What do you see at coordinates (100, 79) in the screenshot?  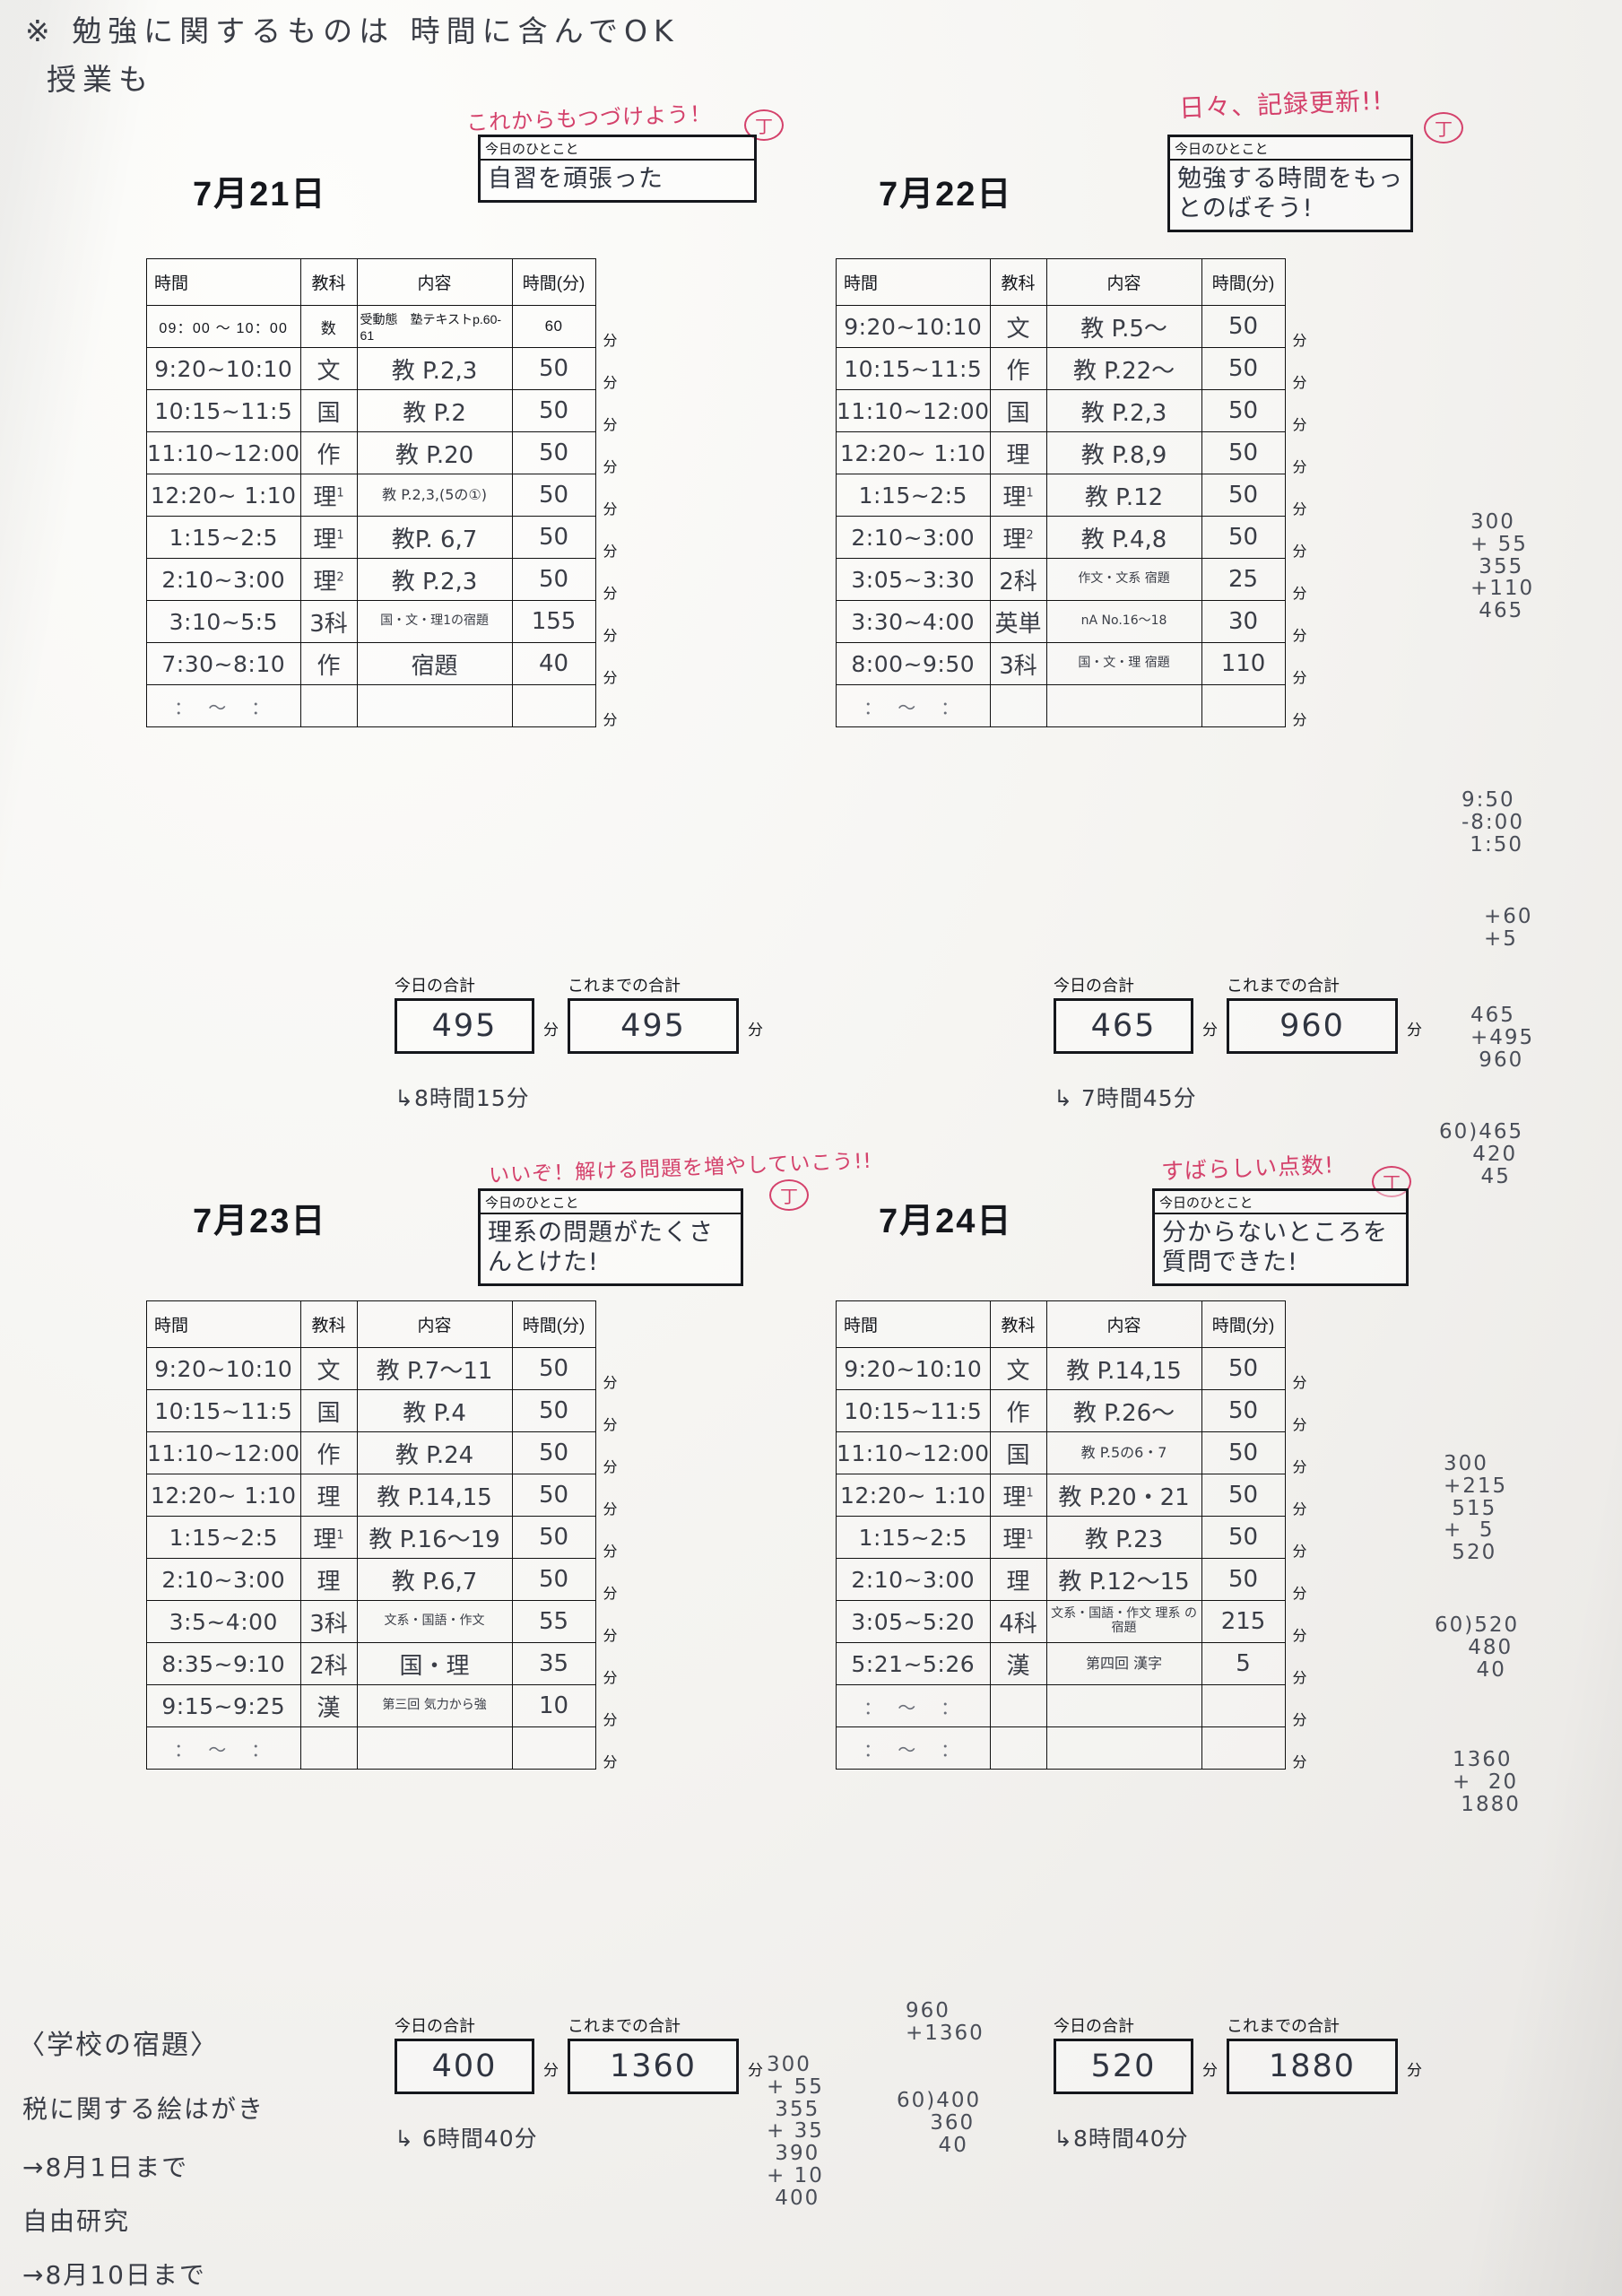 I see `header-note-line-2: 授業も` at bounding box center [100, 79].